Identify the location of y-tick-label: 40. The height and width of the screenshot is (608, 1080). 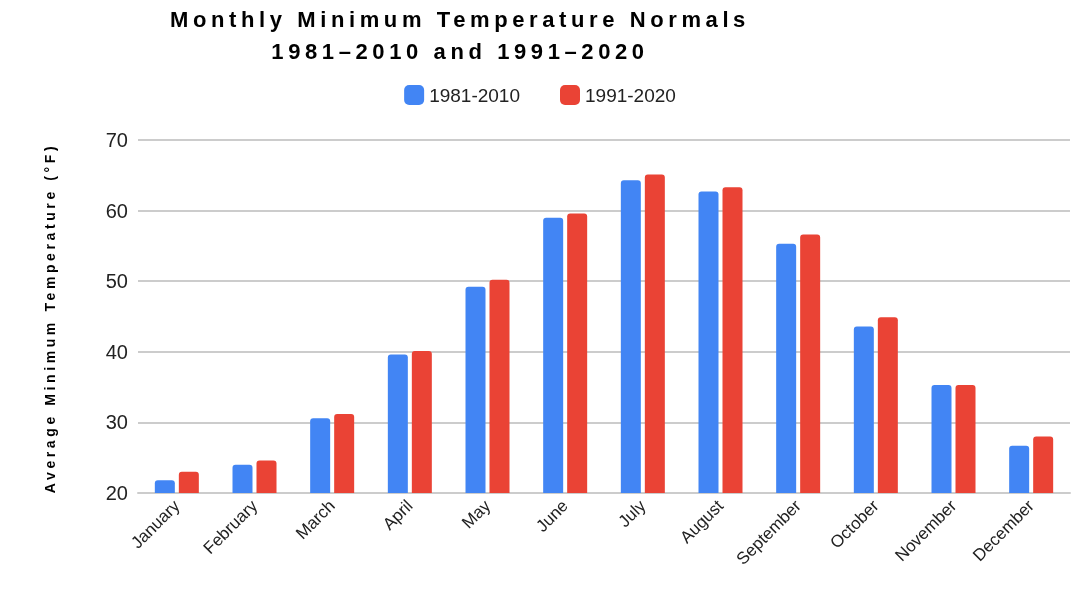
(116, 351).